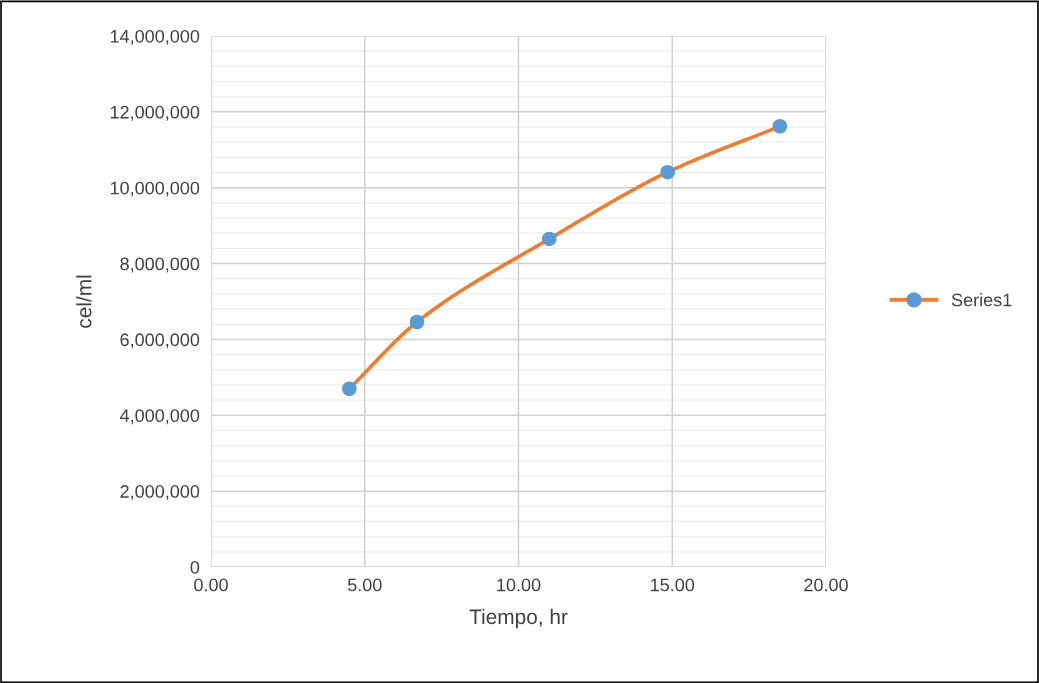 Image resolution: width=1039 pixels, height=683 pixels. I want to click on legend-label: Series1, so click(981, 300).